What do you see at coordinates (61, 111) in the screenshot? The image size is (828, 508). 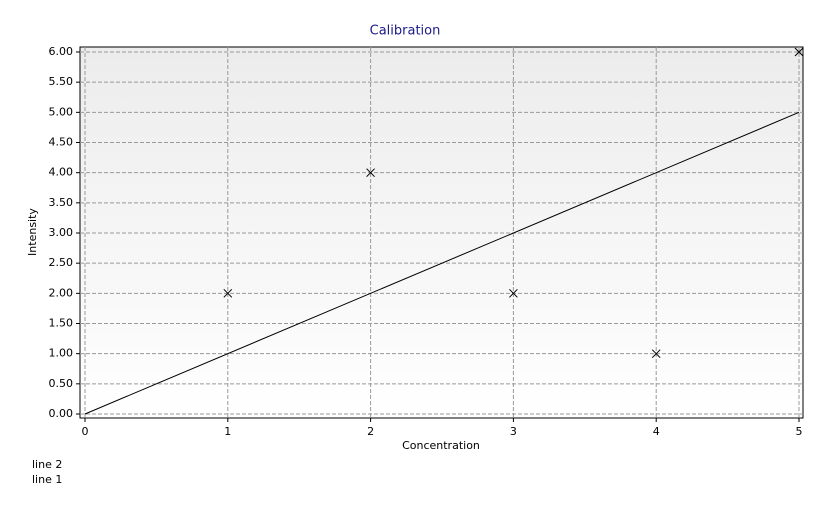 I see `y-tick-label: 5.00` at bounding box center [61, 111].